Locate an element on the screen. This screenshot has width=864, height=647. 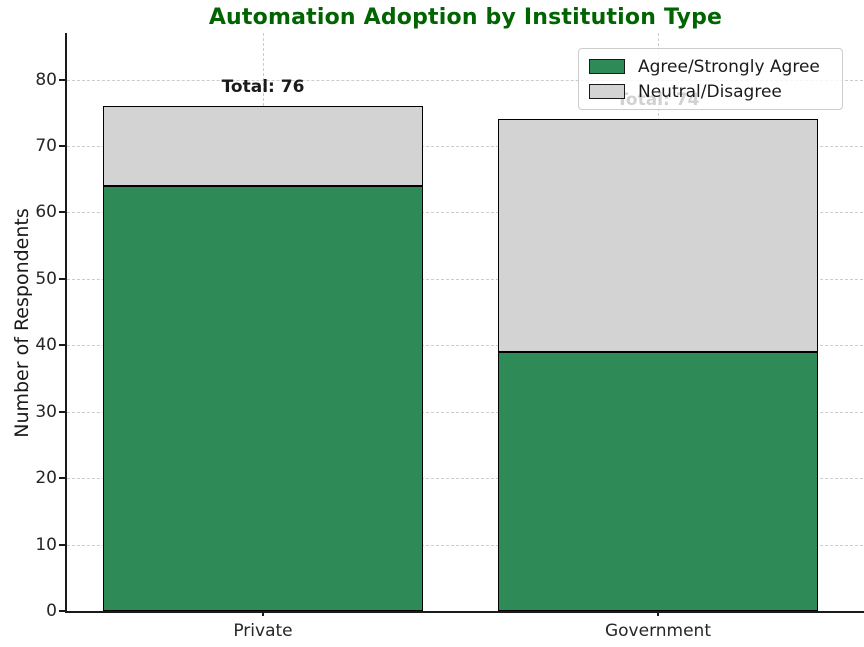
y-tick-label: 60 is located at coordinates (46, 212).